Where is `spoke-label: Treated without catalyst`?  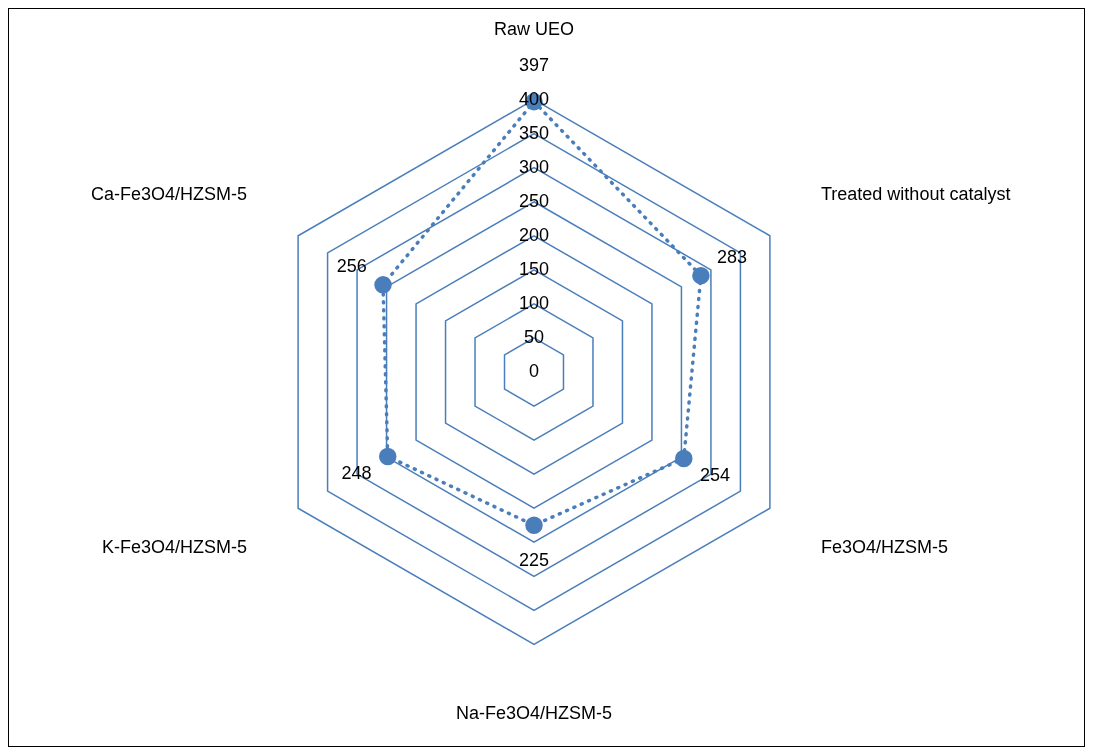 spoke-label: Treated without catalyst is located at coordinates (916, 194).